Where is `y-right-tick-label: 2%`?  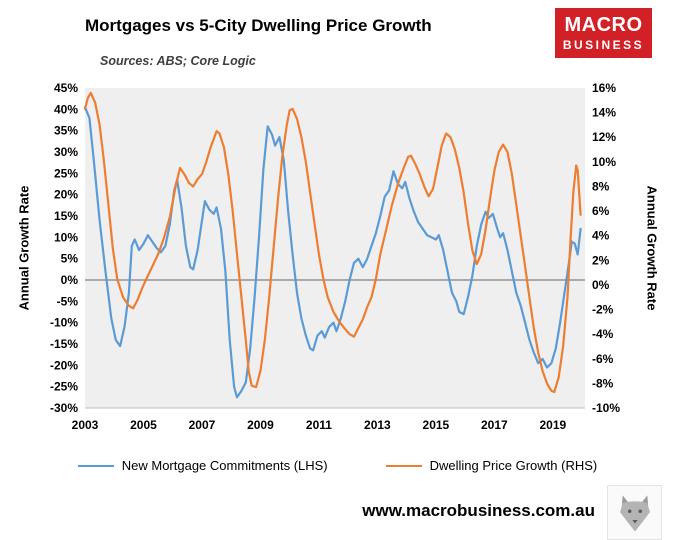
y-right-tick-label: 2% is located at coordinates (601, 260).